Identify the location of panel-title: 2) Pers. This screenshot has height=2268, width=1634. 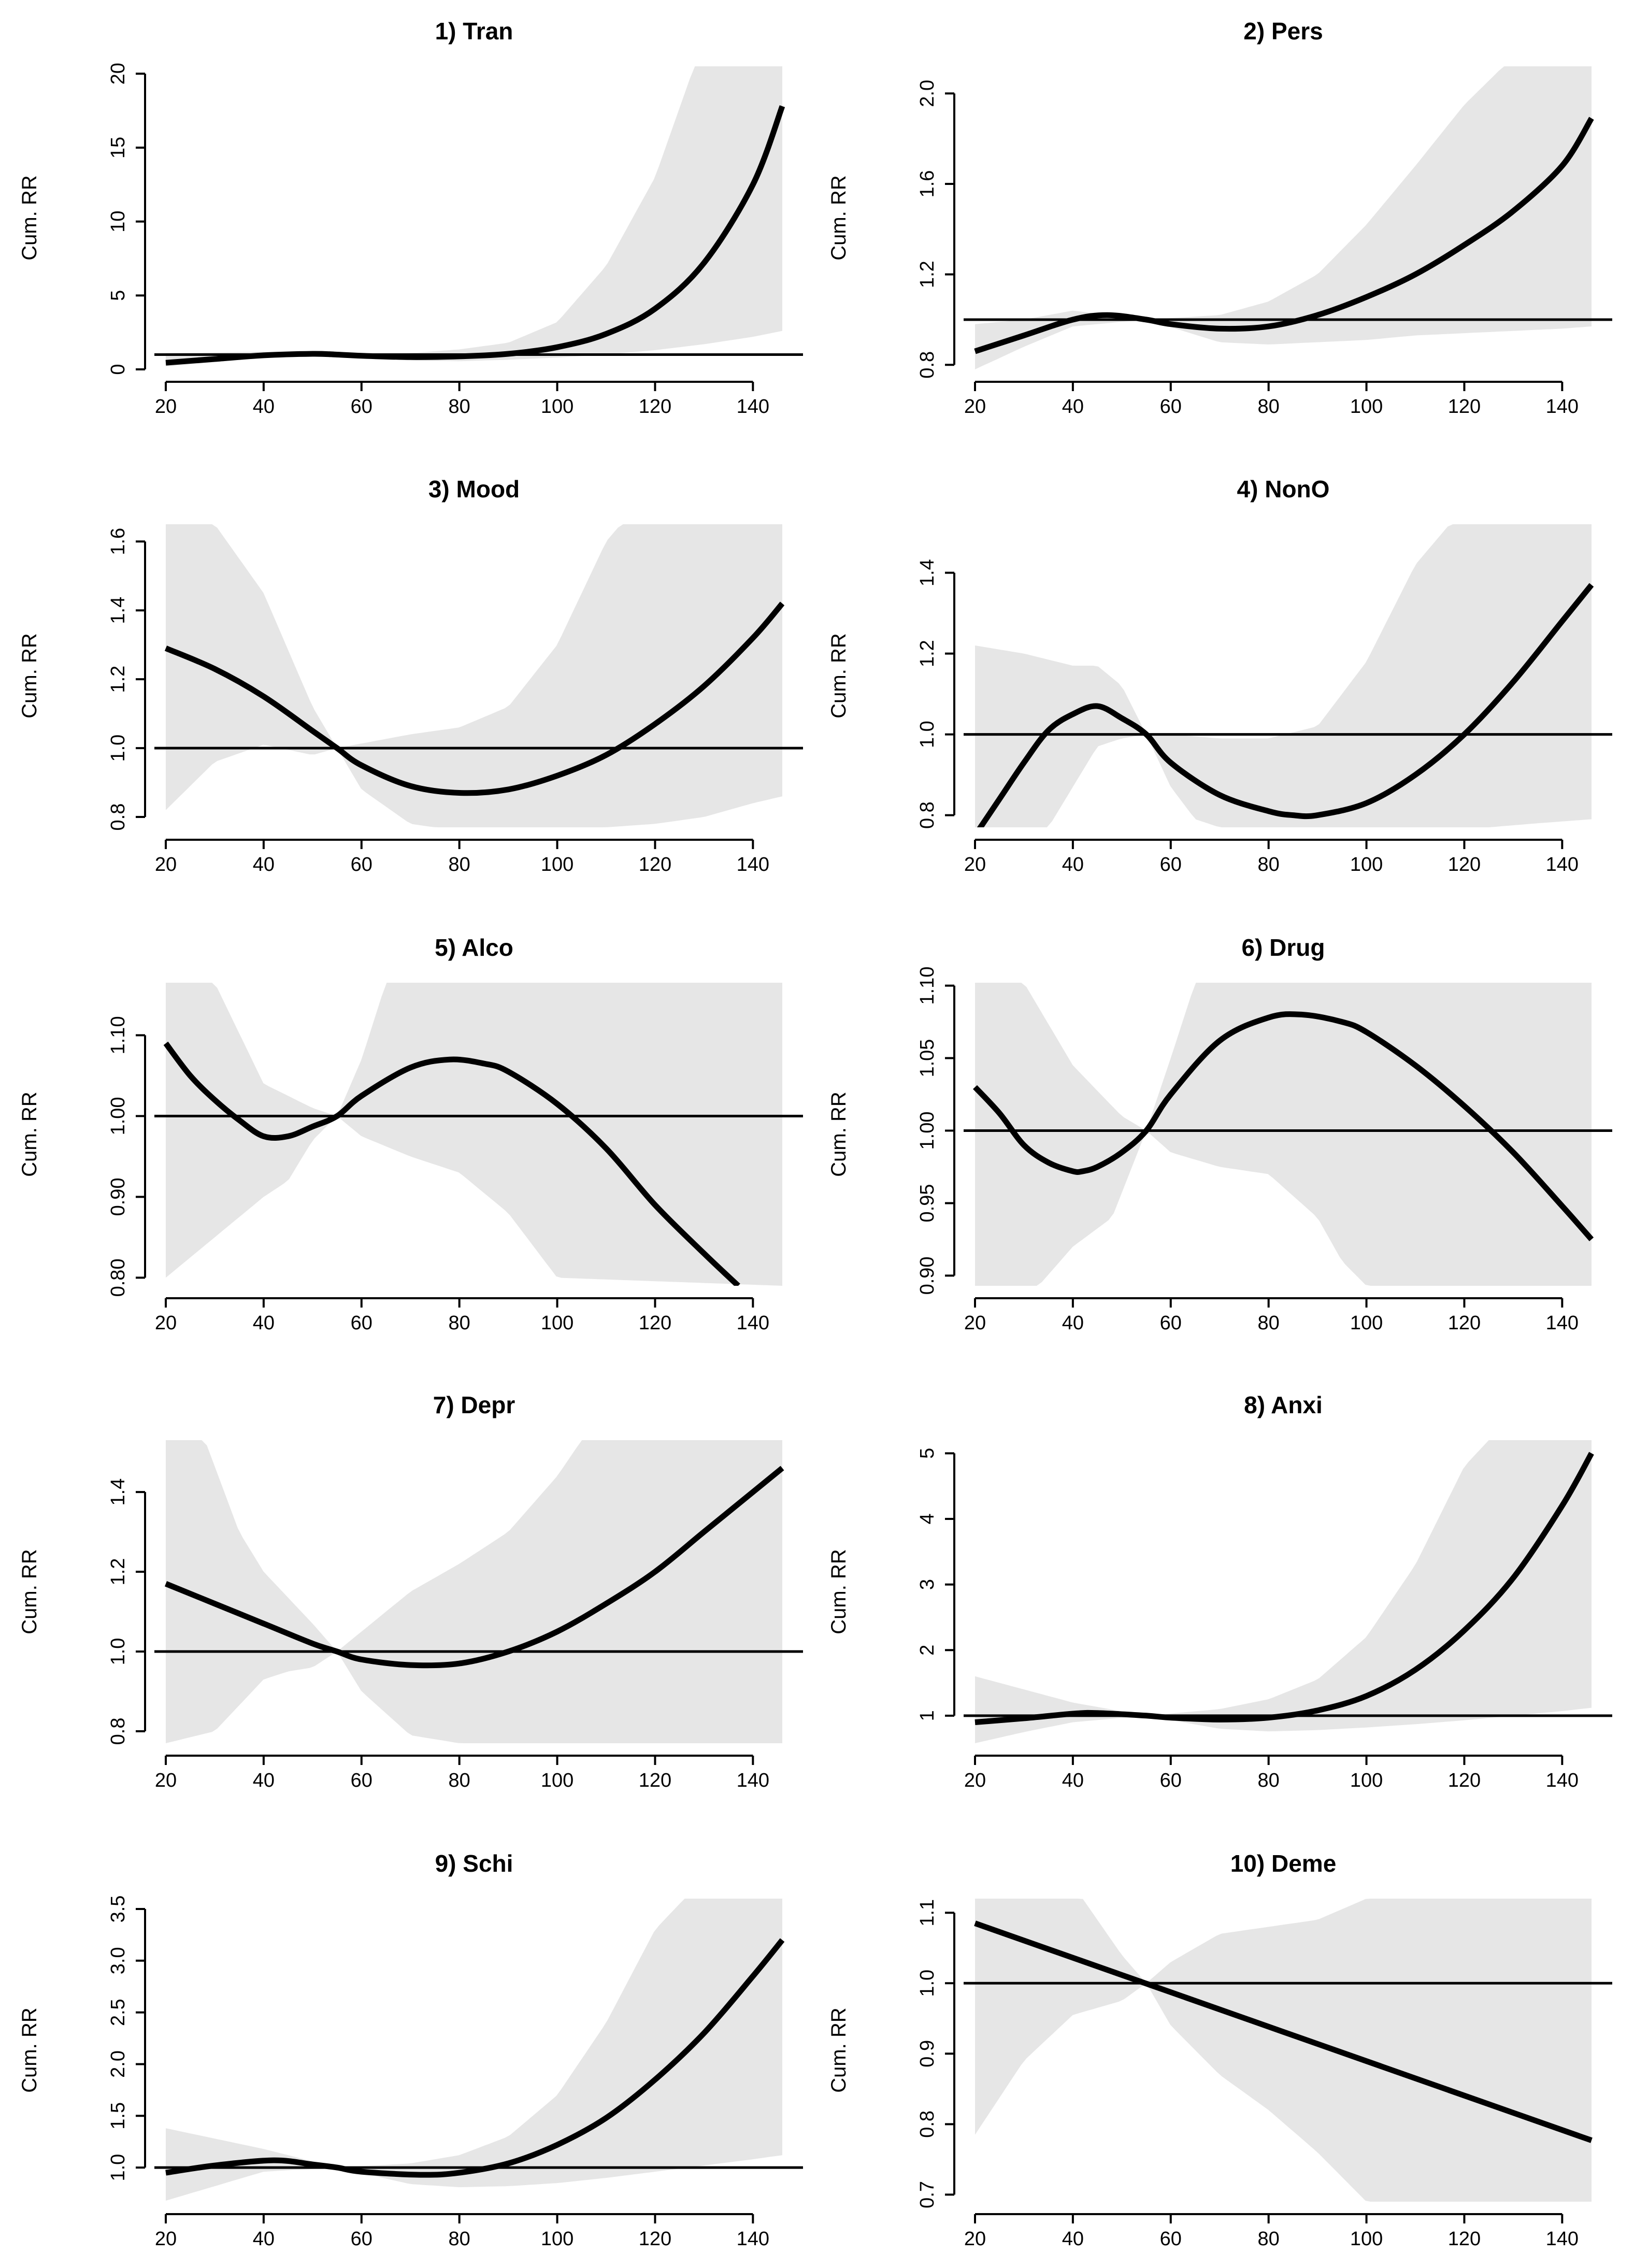
(1283, 31).